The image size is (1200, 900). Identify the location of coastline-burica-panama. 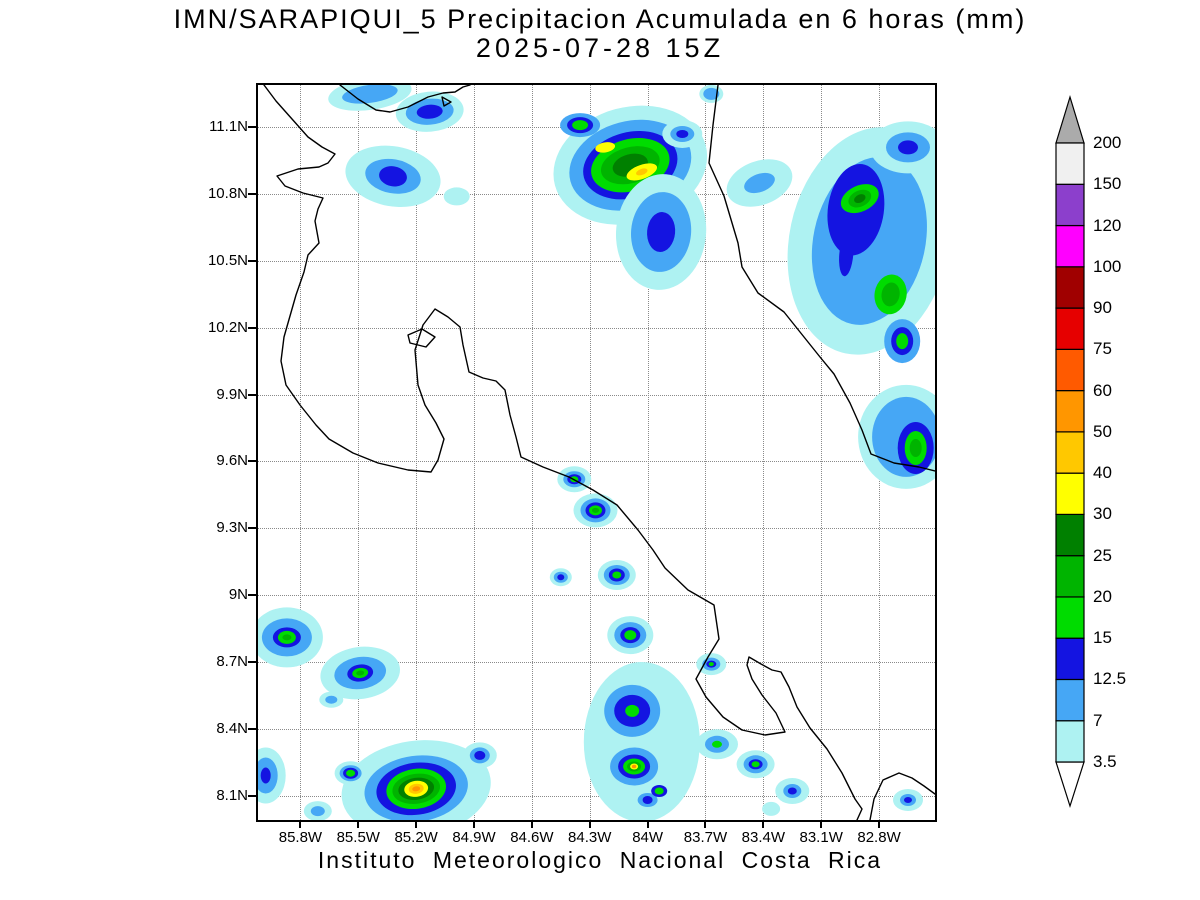
(902, 796).